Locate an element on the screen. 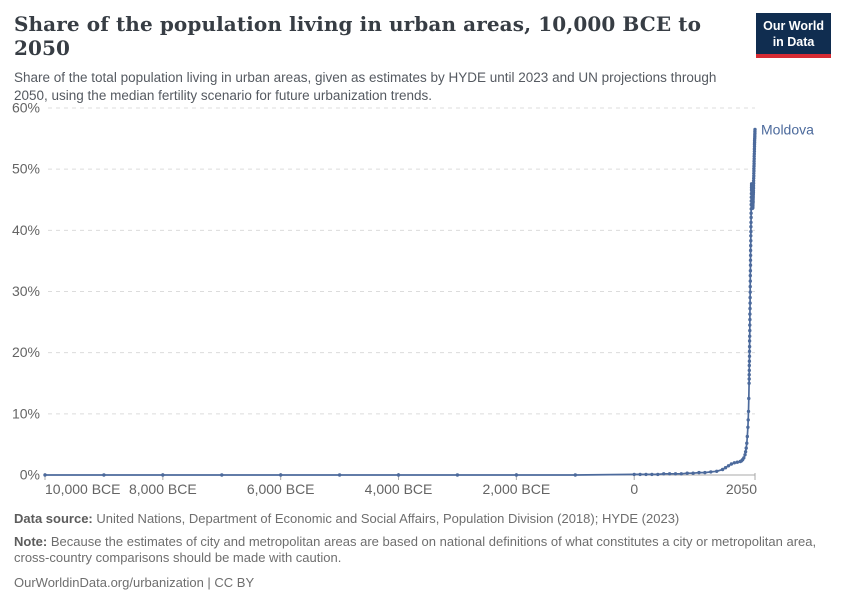  citation-line: OurWorldinData.org/urbanization | CC BY is located at coordinates (134, 582).